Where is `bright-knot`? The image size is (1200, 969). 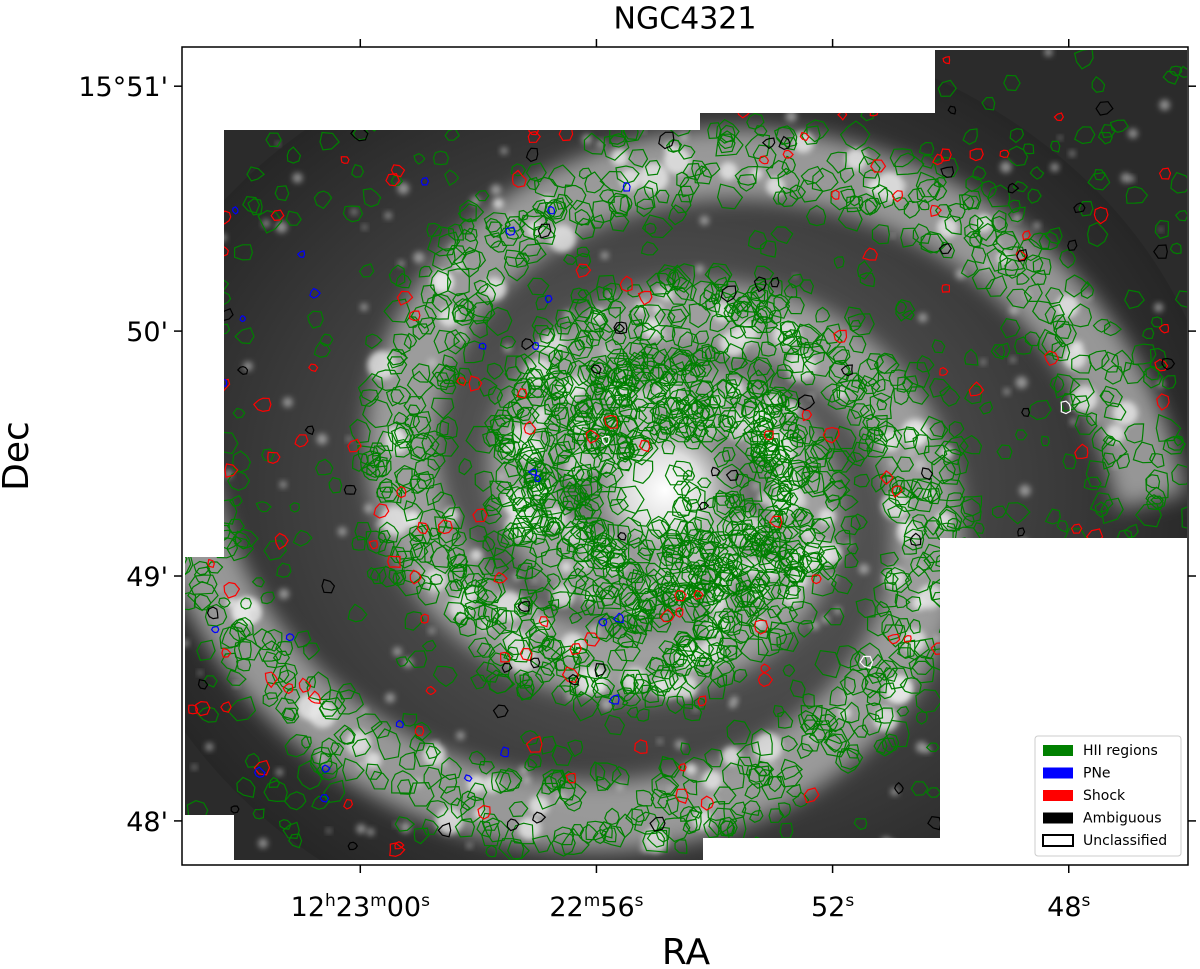
bright-knot is located at coordinates (458, 265).